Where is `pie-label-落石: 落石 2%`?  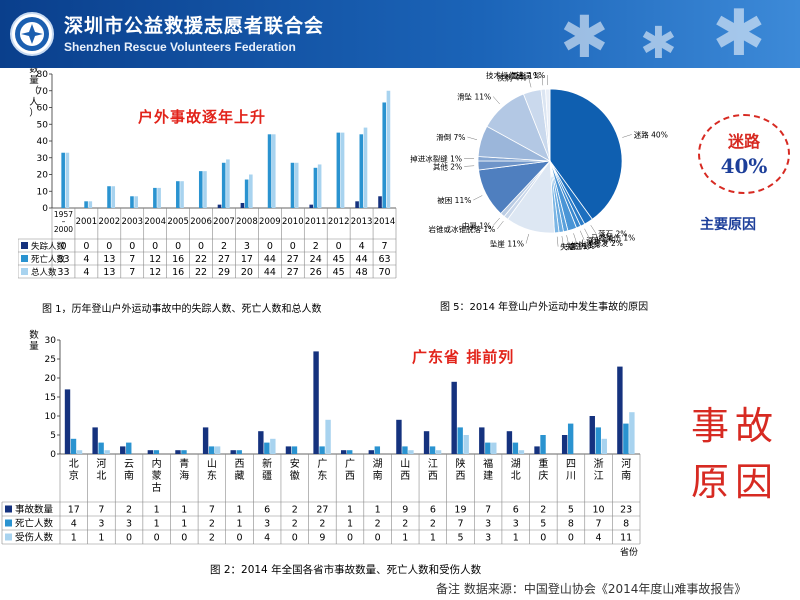 pie-label-落石: 落石 2% is located at coordinates (612, 234).